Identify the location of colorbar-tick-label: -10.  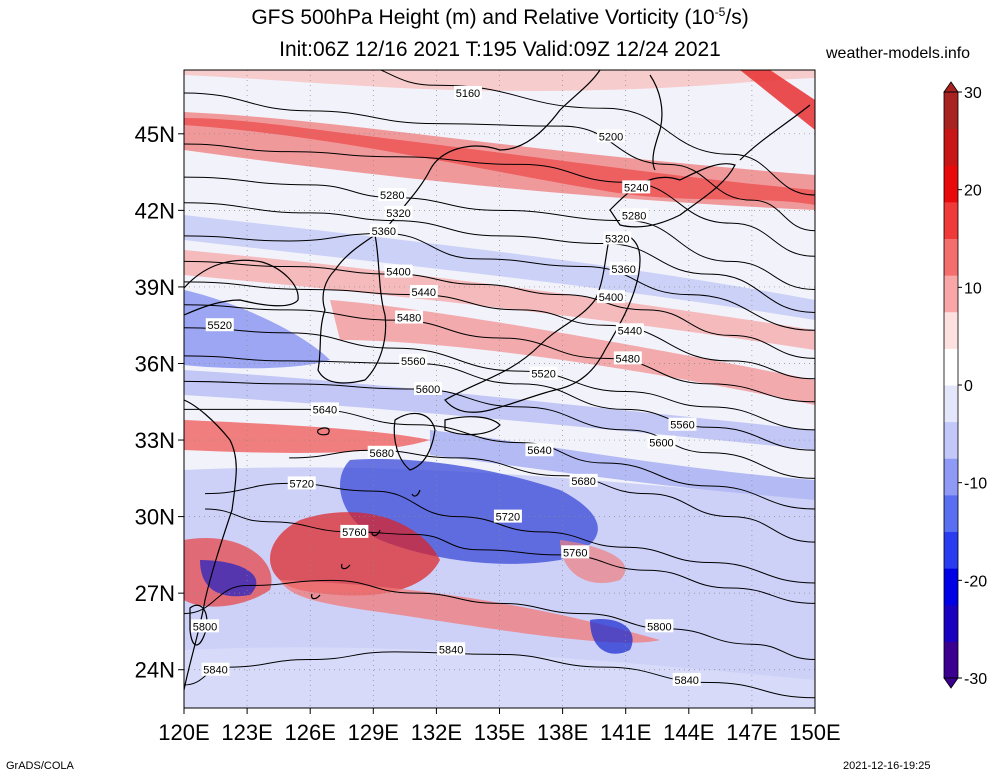
(975, 484).